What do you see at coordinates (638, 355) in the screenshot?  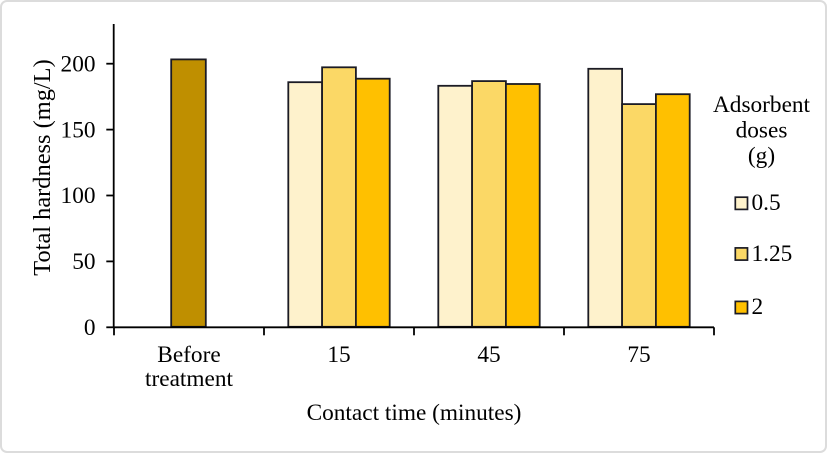 I see `svg-text: 75` at bounding box center [638, 355].